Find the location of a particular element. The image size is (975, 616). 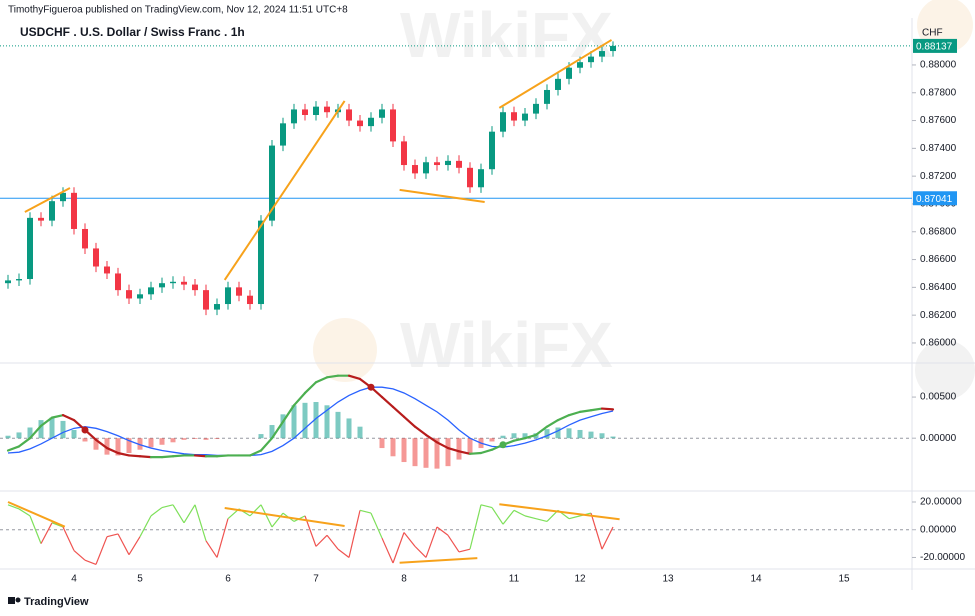

y-tick-label: 0.00000 is located at coordinates (938, 438).